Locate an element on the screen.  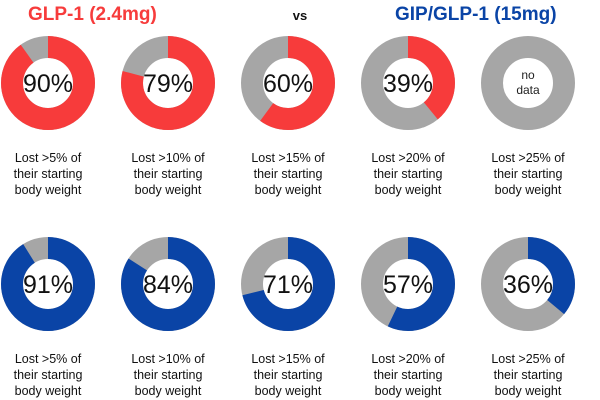
donut-glp1-1: 90% Lost >5% of their starting body weight is located at coordinates (49, 115).